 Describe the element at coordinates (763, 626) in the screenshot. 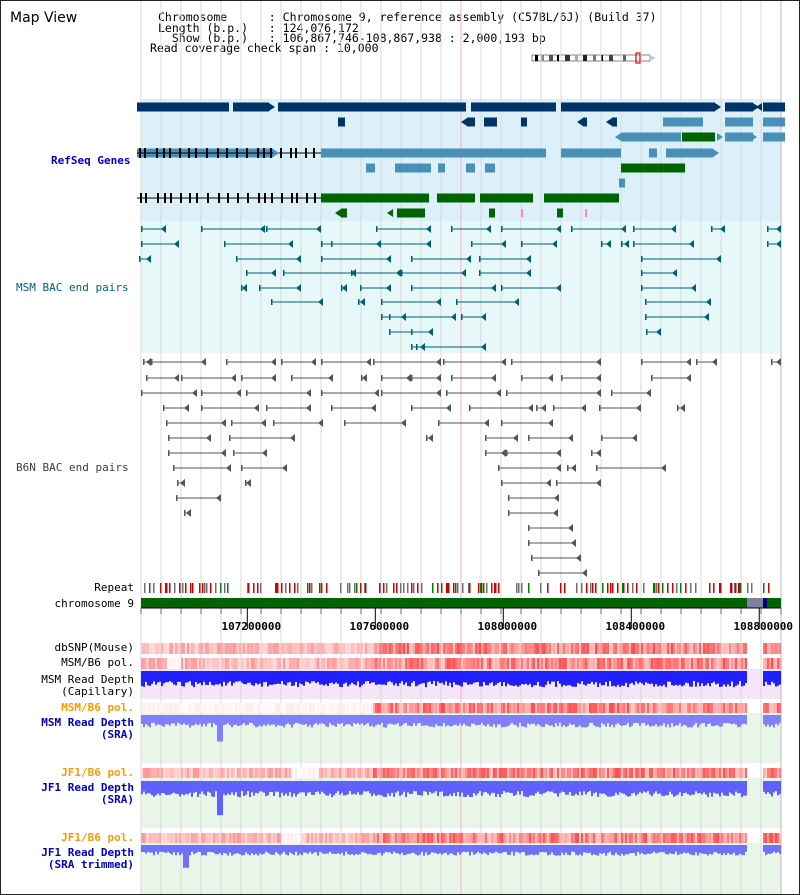

I see `axis-tick-label: 108800000` at that location.